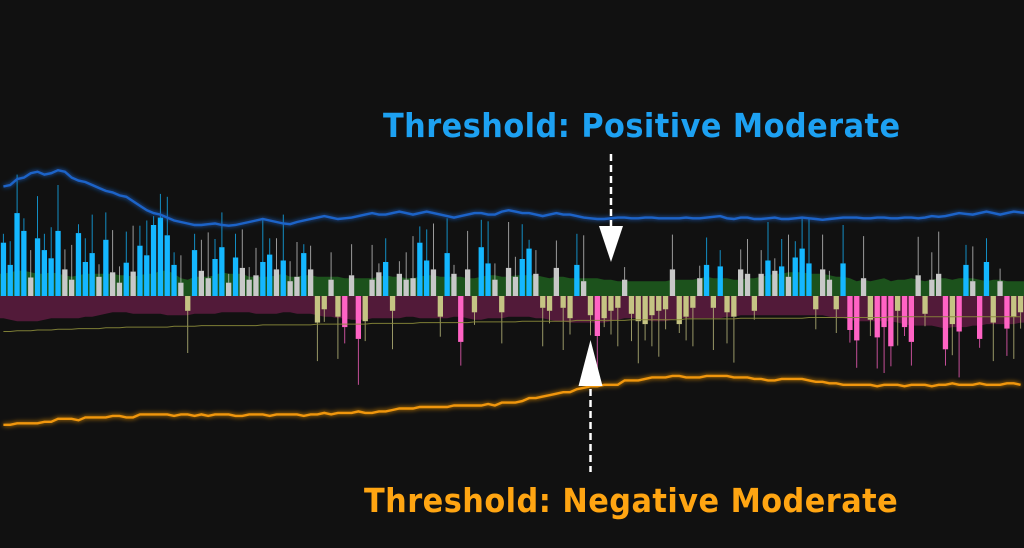 Image resolution: width=1024 pixels, height=548 pixels. Describe the element at coordinates (610, 244) in the screenshot. I see `positive-arrow-head` at that location.